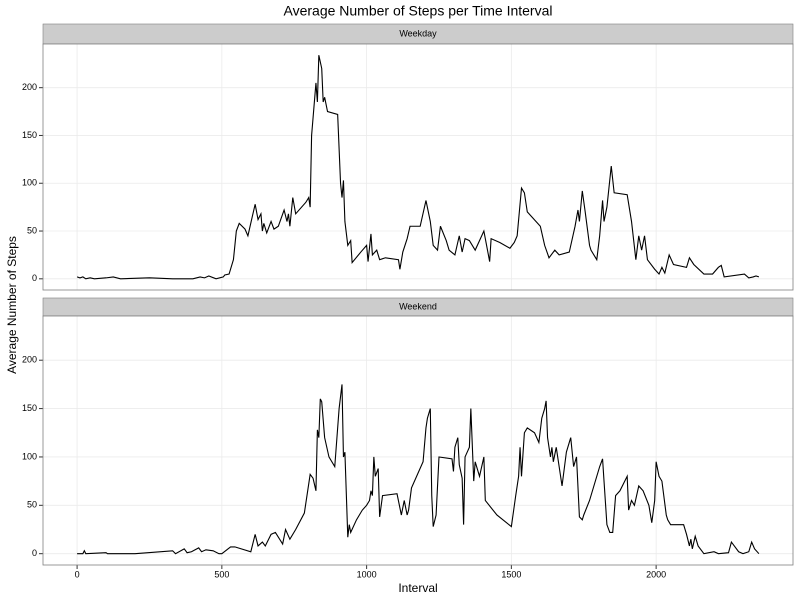 The width and height of the screenshot is (800, 600). I want to click on y-axis-label: Average Number of Steps, so click(12, 305).